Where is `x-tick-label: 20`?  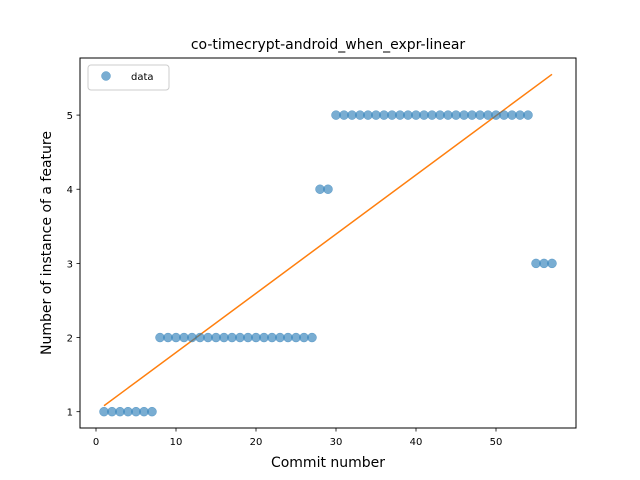 x-tick-label: 20 is located at coordinates (256, 442).